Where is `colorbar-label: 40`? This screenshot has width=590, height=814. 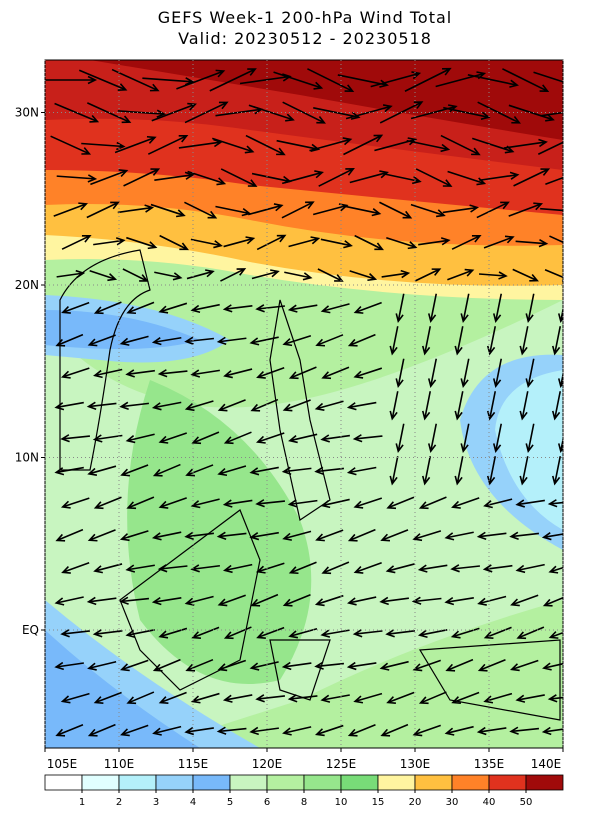 colorbar-label: 40 is located at coordinates (489, 802).